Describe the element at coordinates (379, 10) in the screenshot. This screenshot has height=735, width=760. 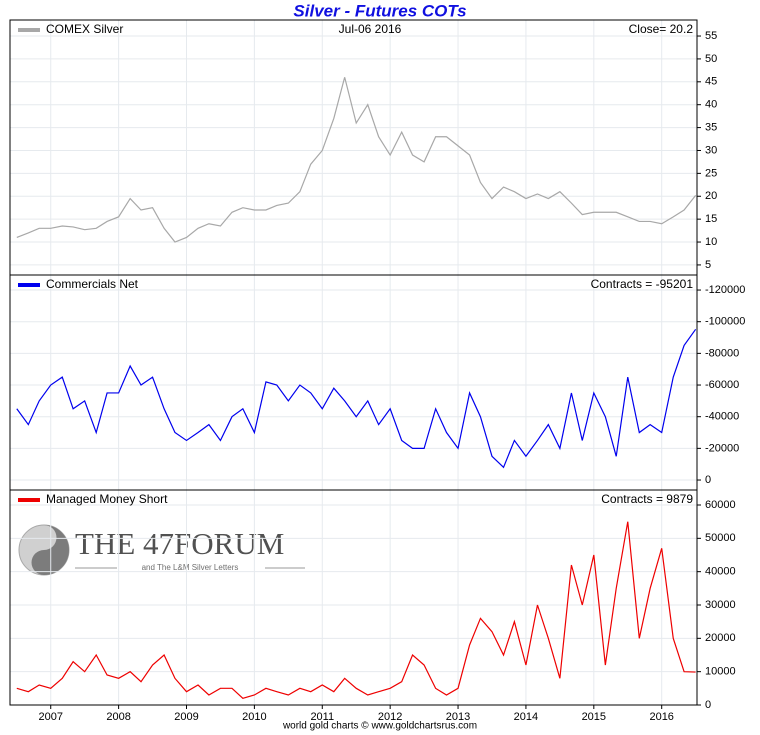
I see `chart-title: Silver - Futures COTs` at that location.